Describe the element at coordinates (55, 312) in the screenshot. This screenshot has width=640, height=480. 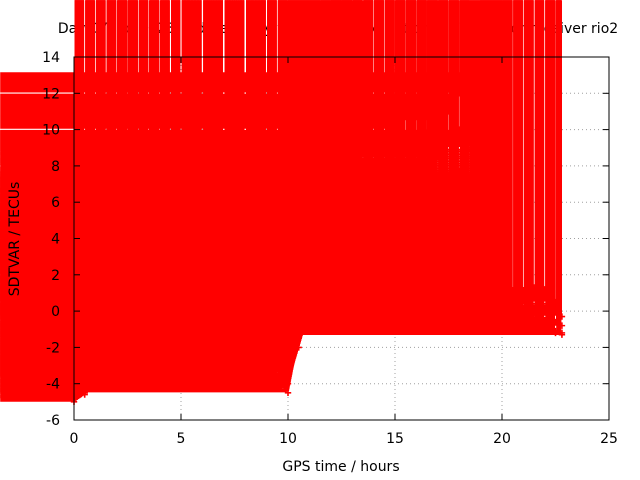
I see `y-tick-label: 0` at that location.